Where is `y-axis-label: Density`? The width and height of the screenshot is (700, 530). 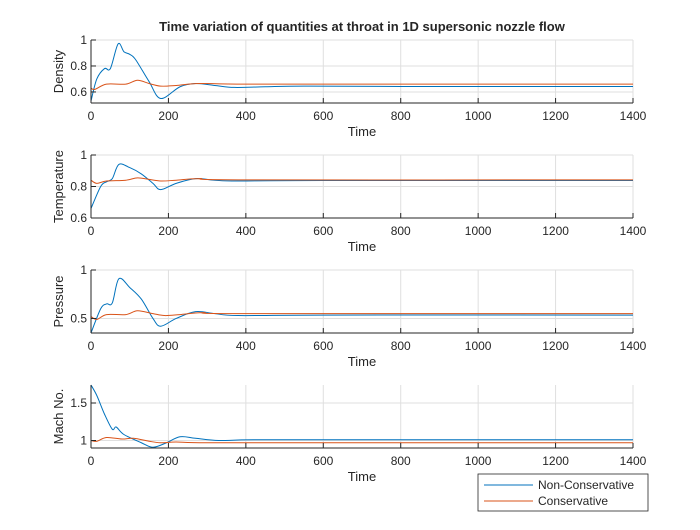 y-axis-label: Density is located at coordinates (58, 71).